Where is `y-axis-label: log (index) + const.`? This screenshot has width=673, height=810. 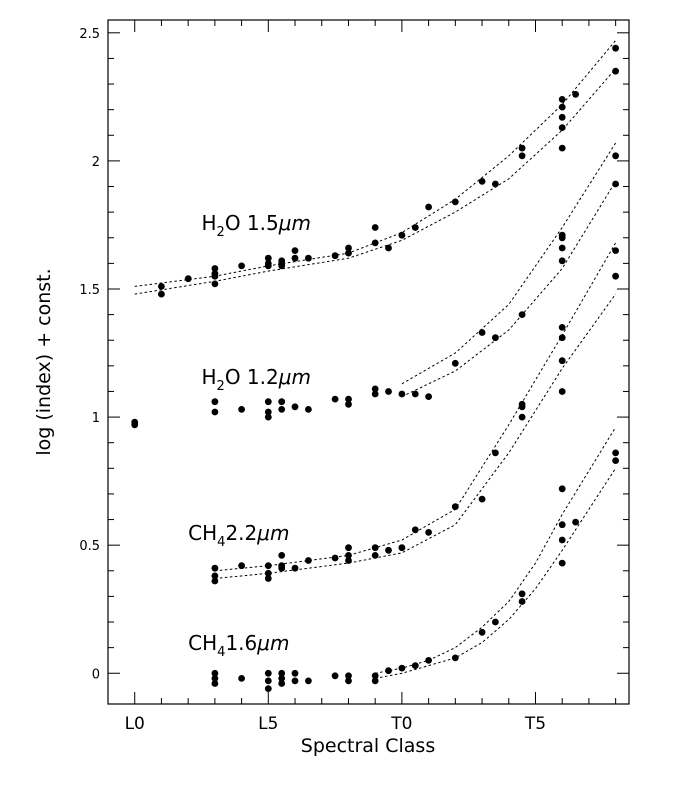 y-axis-label: log (index) + const. is located at coordinates (44, 361).